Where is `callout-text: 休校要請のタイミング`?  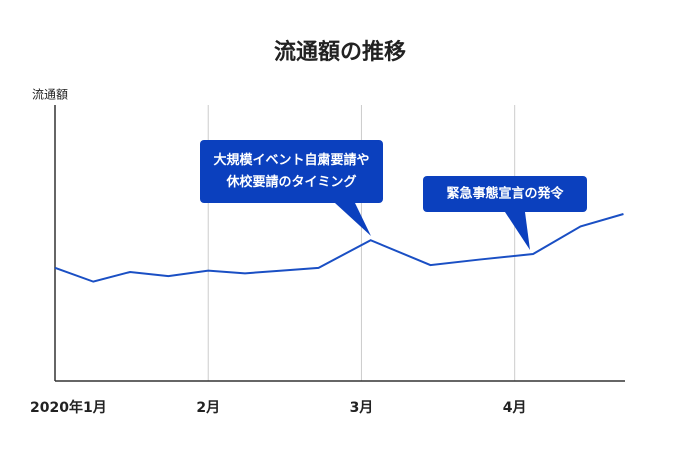
callout-text: 休校要請のタイミング is located at coordinates (290, 182).